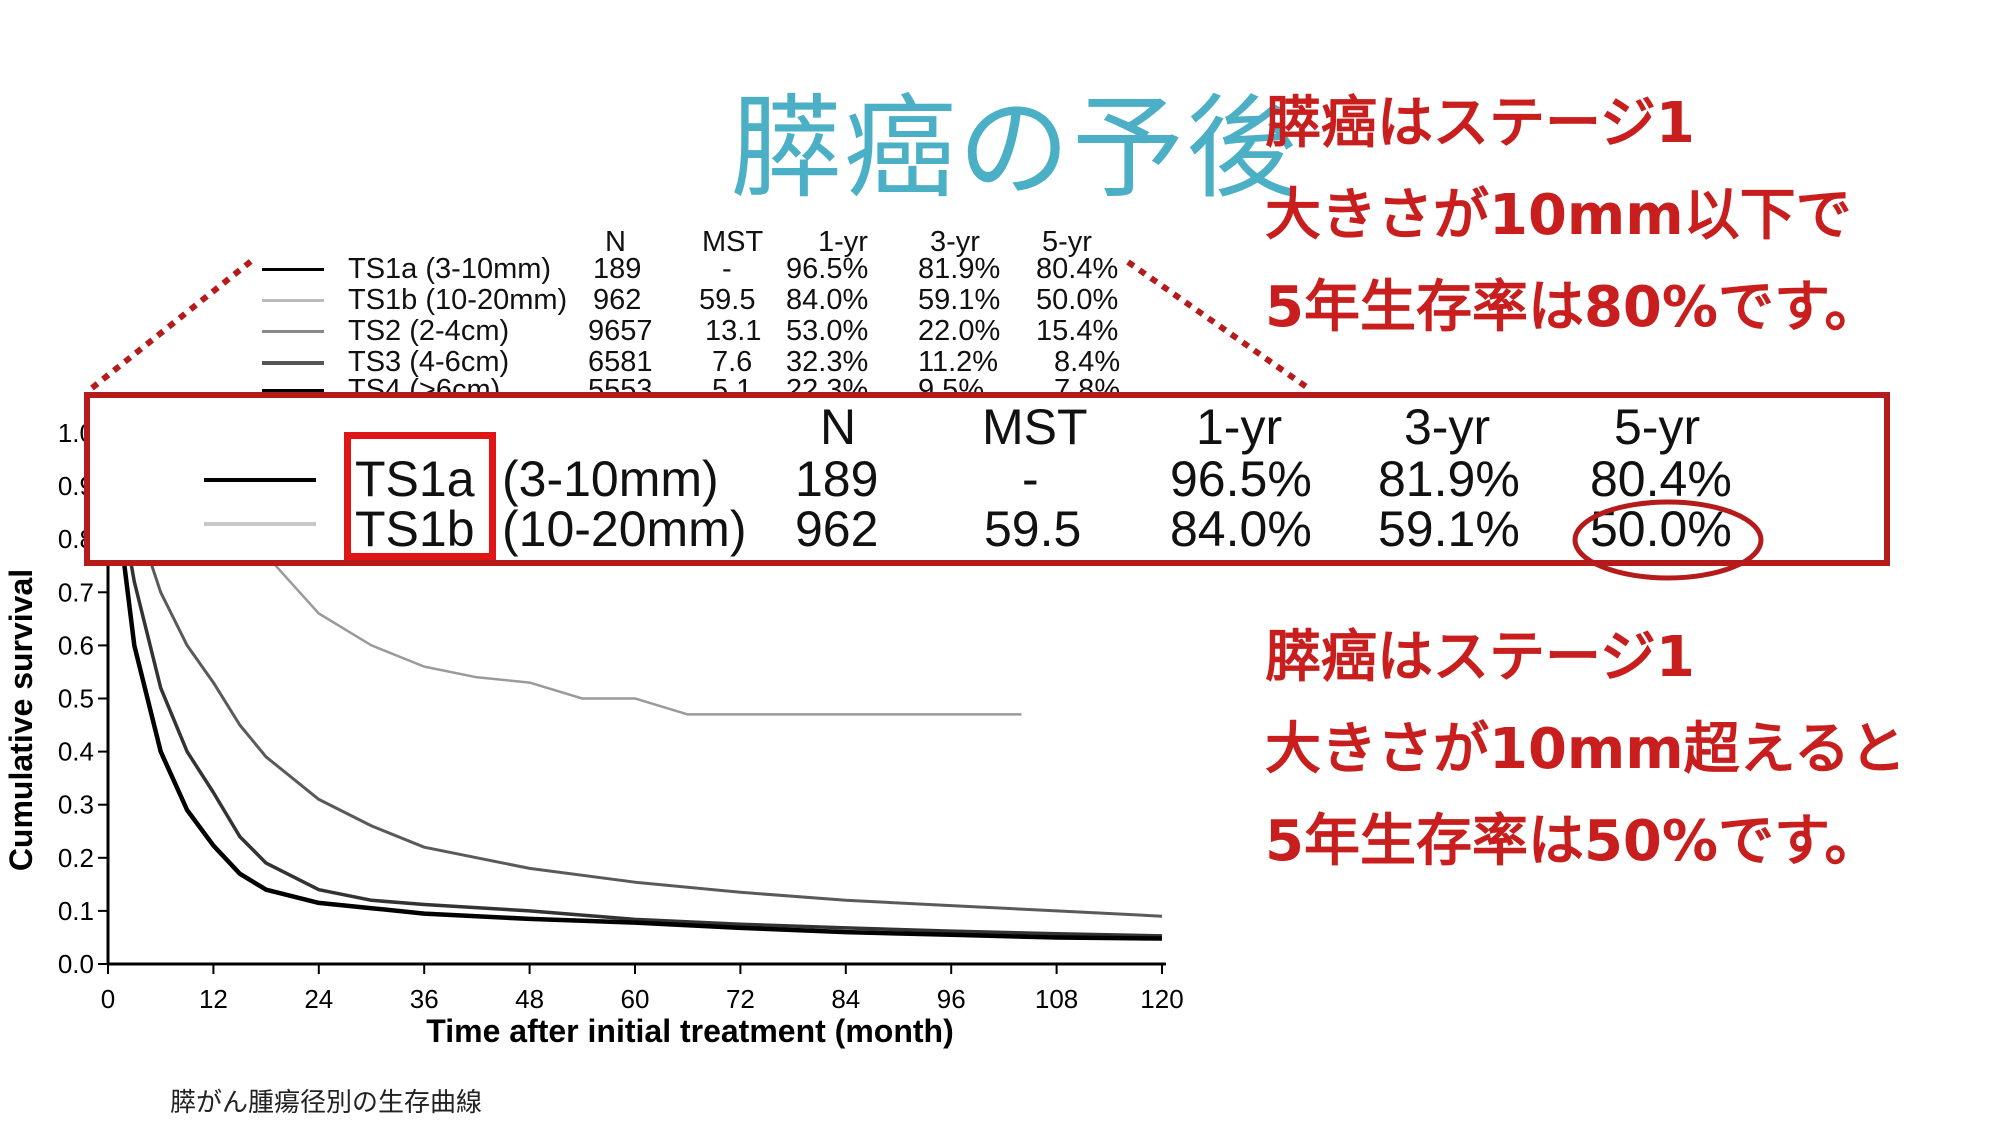  I want to click on note-ts1a-line2: 大きさが10mm以下で, so click(1558, 215).